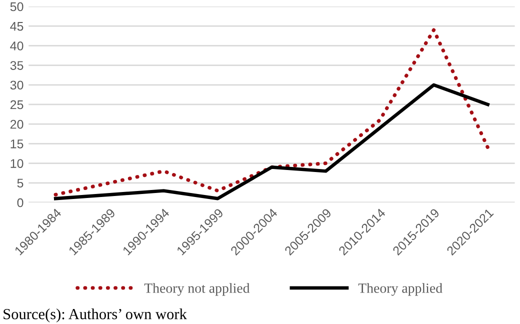 This screenshot has height=324, width=520. What do you see at coordinates (95, 315) in the screenshot?
I see `source-note: Source(s): Authors’ own work` at bounding box center [95, 315].